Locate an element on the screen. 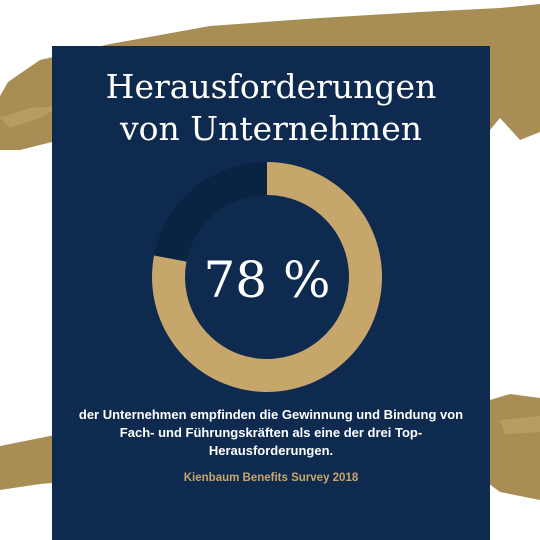 Image resolution: width=540 pixels, height=540 pixels. title-line-1: Herausforderungen is located at coordinates (271, 86).